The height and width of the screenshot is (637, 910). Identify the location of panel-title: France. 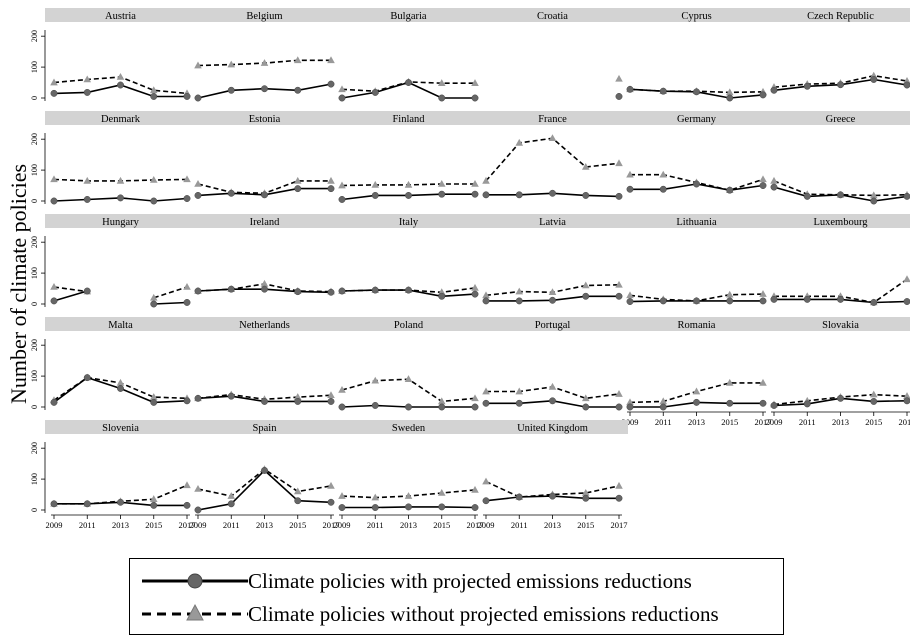
(552, 119).